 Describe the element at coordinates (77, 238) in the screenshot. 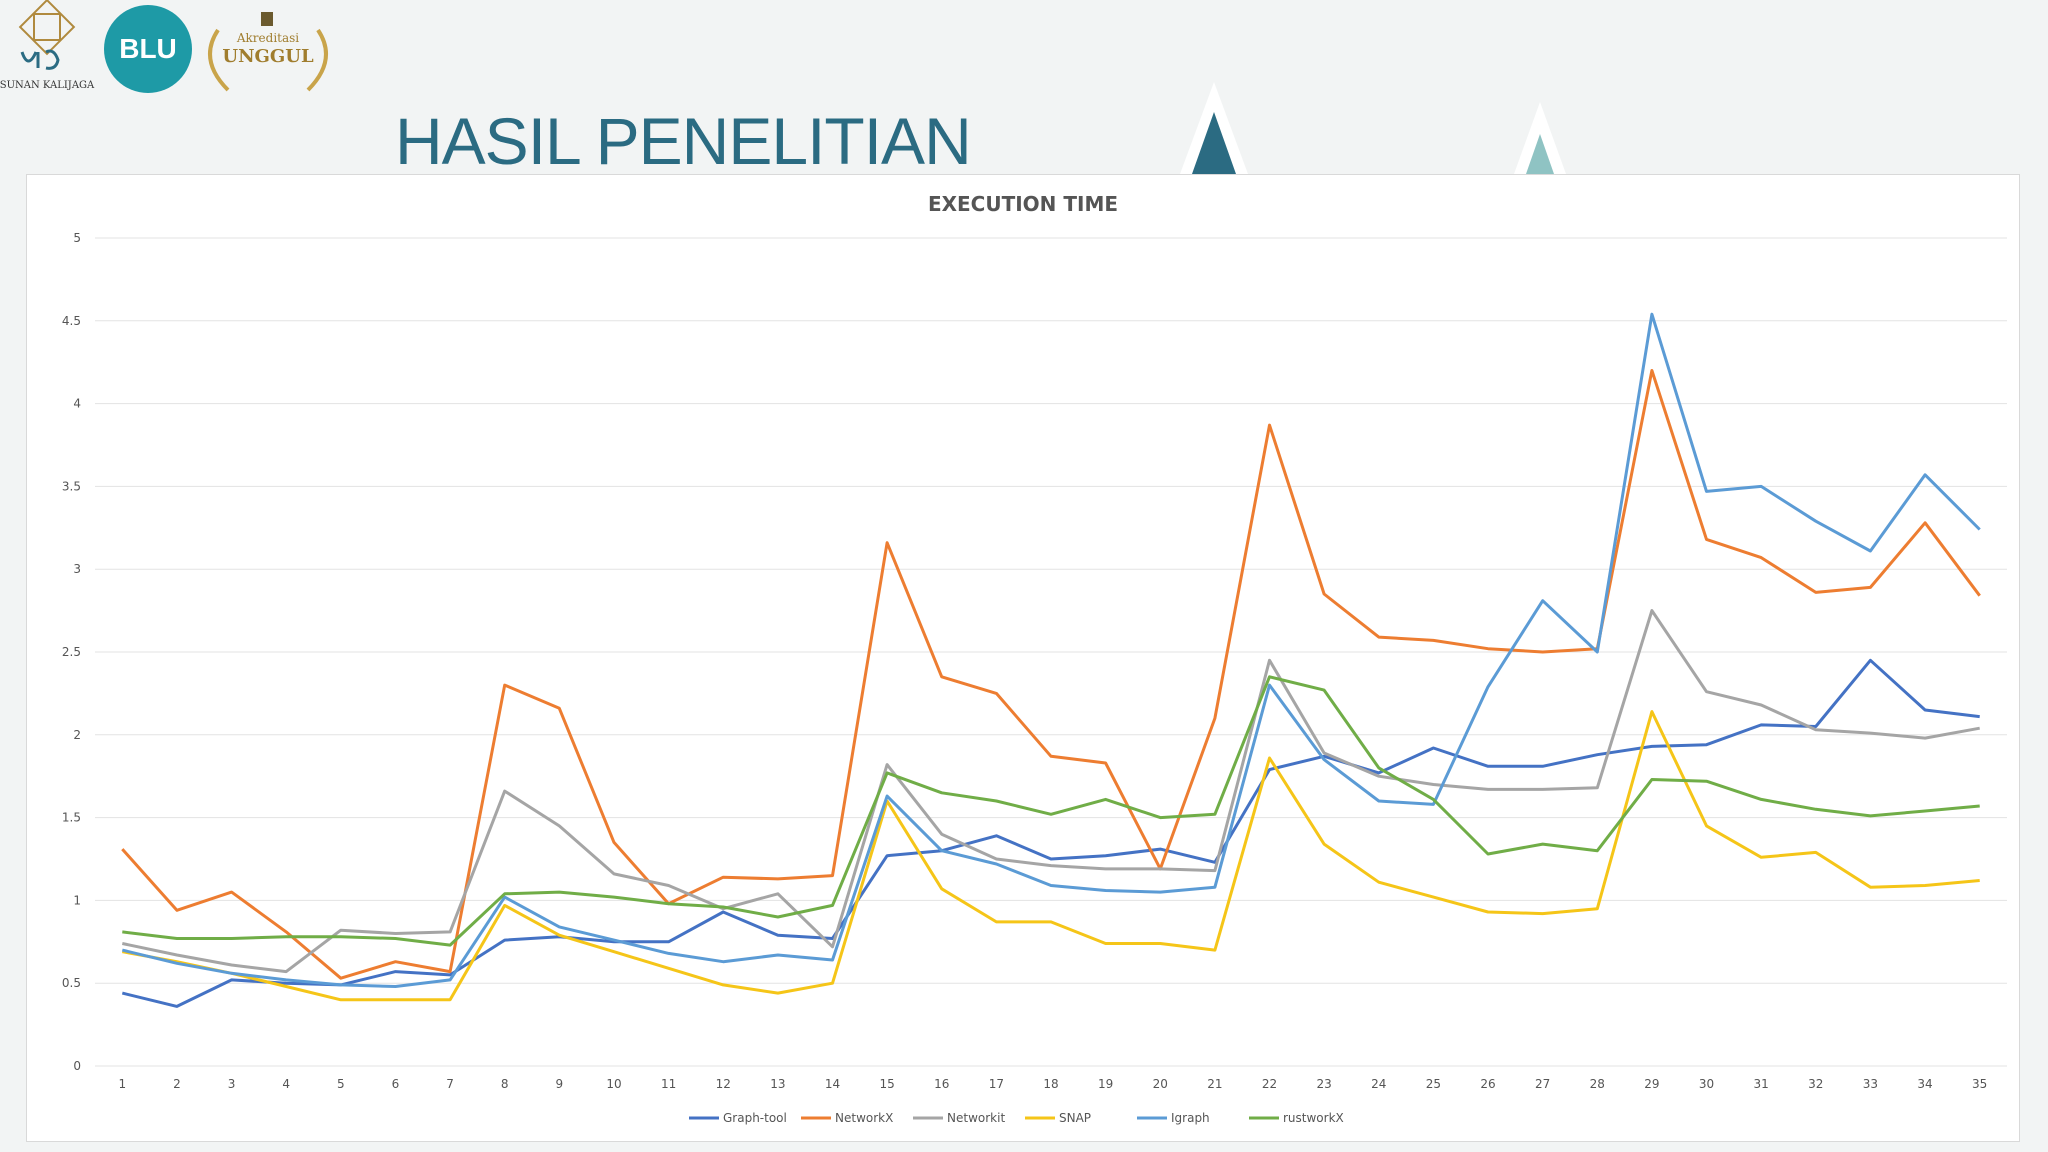

I see `y-tick-label: 5` at that location.